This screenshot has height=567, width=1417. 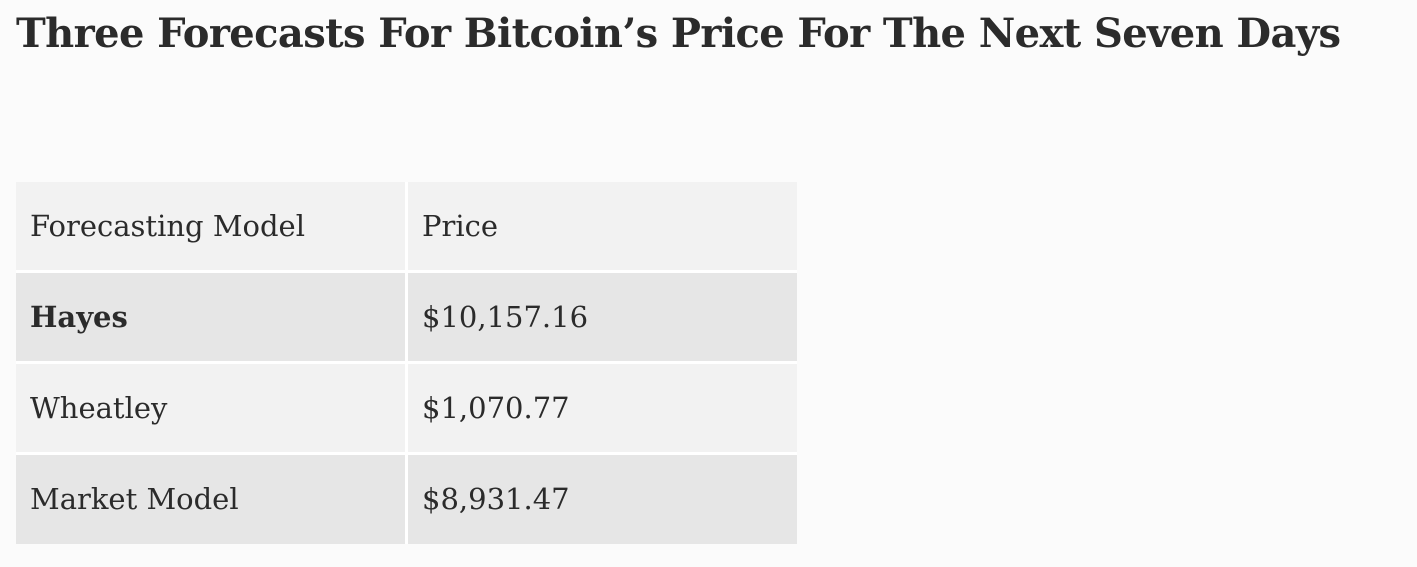 I want to click on table-row: Market Model $8,931.47, so click(x=406, y=499).